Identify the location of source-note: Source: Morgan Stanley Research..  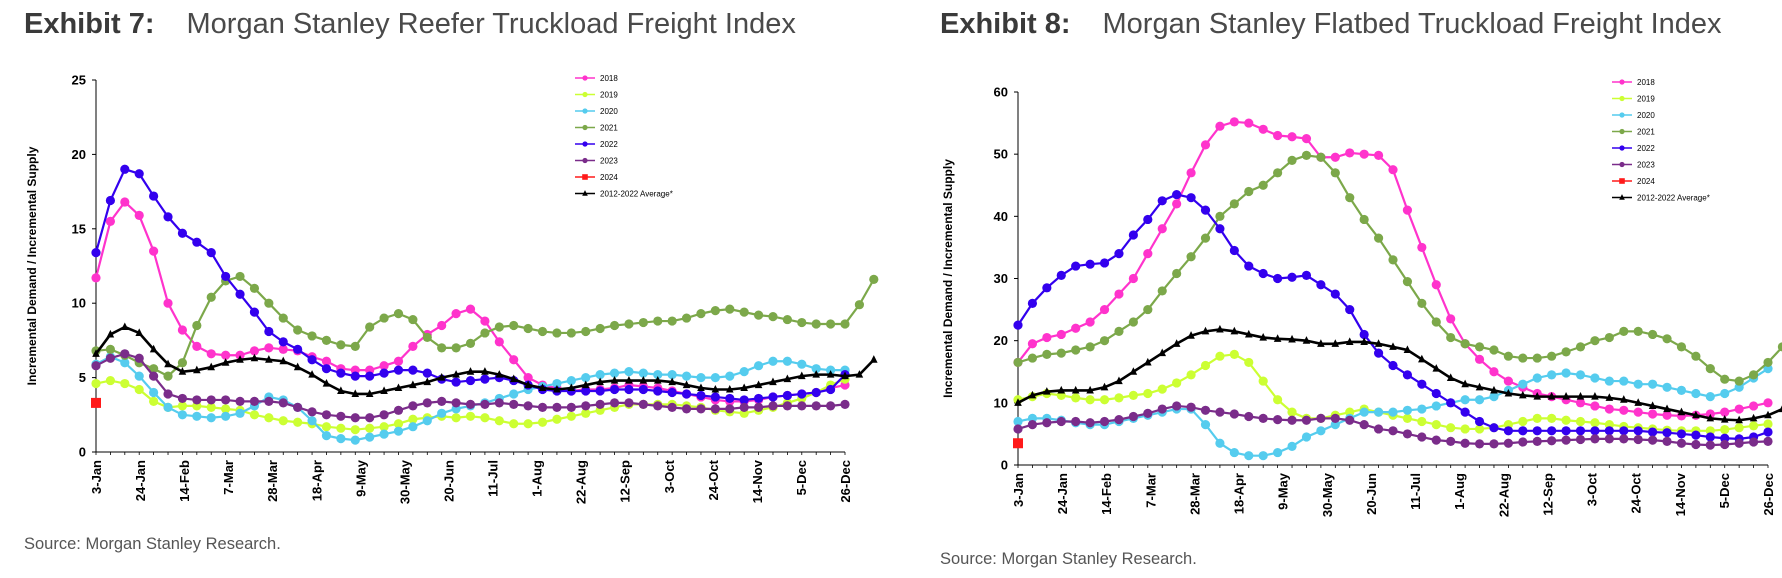
(1068, 559).